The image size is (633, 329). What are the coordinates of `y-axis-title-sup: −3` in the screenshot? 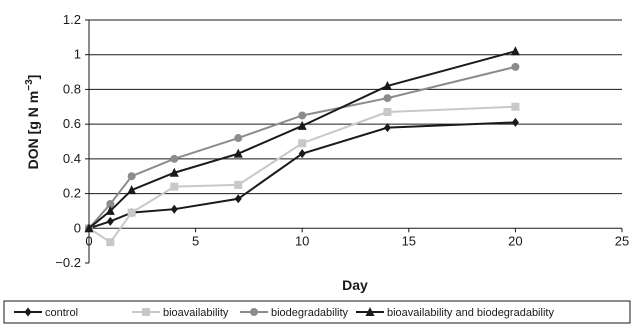 It's located at (29, 85).